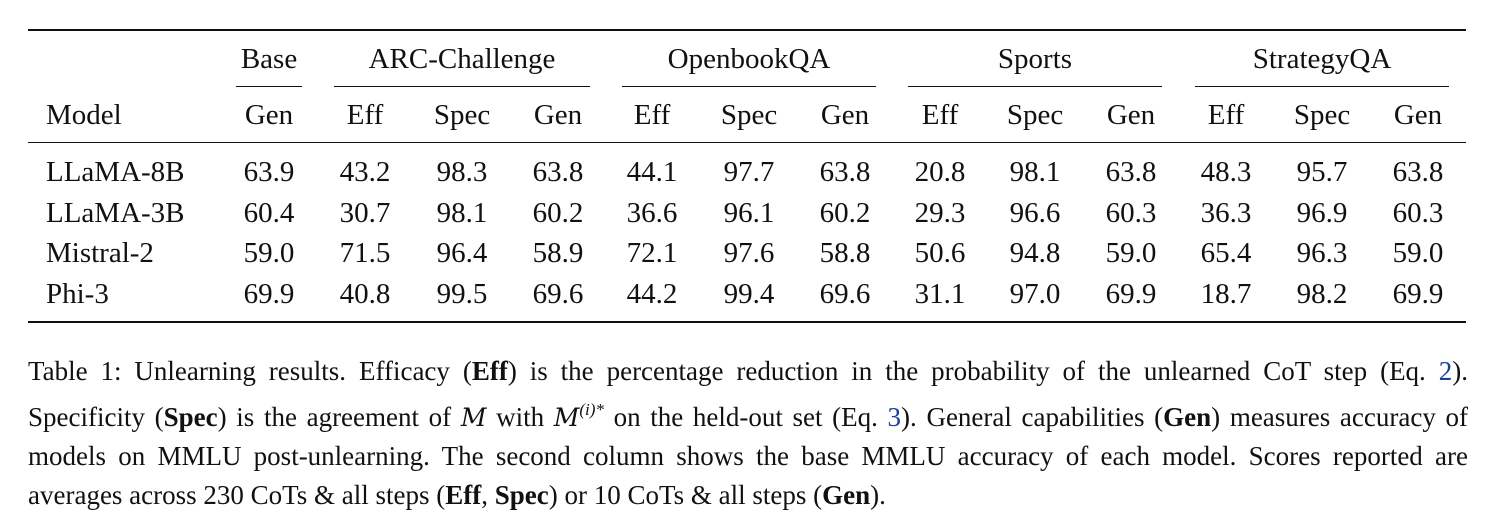 Image resolution: width=1488 pixels, height=532 pixels. Describe the element at coordinates (566, 417) in the screenshot. I see `math-symbol-unlearned-model: M` at that location.